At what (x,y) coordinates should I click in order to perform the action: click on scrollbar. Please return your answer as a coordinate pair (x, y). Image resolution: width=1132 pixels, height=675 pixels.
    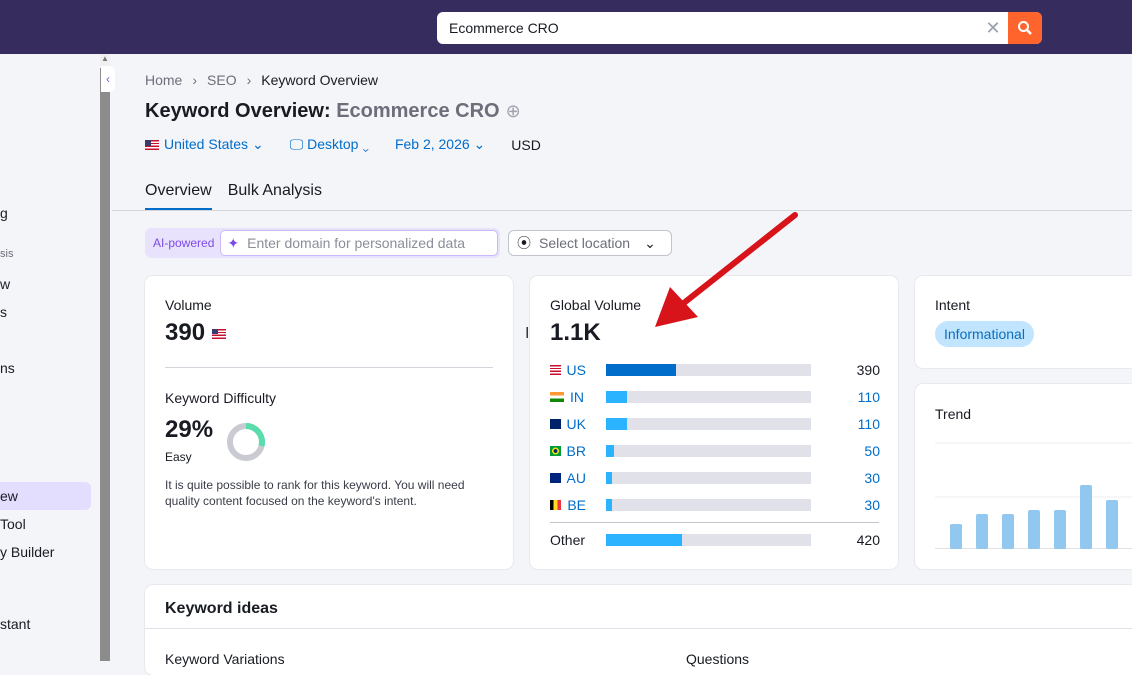
    Looking at the image, I should click on (105, 357).